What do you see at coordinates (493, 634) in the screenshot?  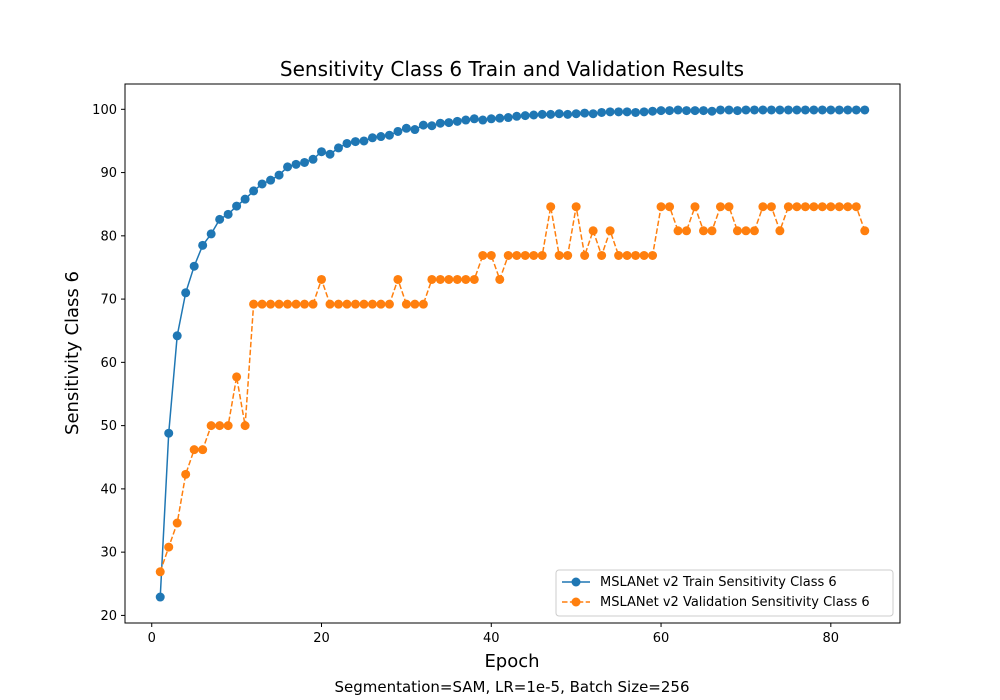 I see `x-axis: 0 20 40 60 80` at bounding box center [493, 634].